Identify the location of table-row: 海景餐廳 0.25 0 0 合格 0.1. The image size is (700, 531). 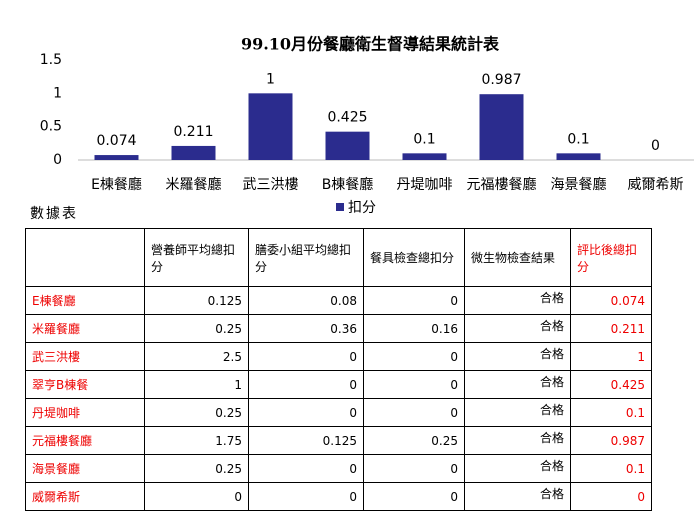
(338, 468).